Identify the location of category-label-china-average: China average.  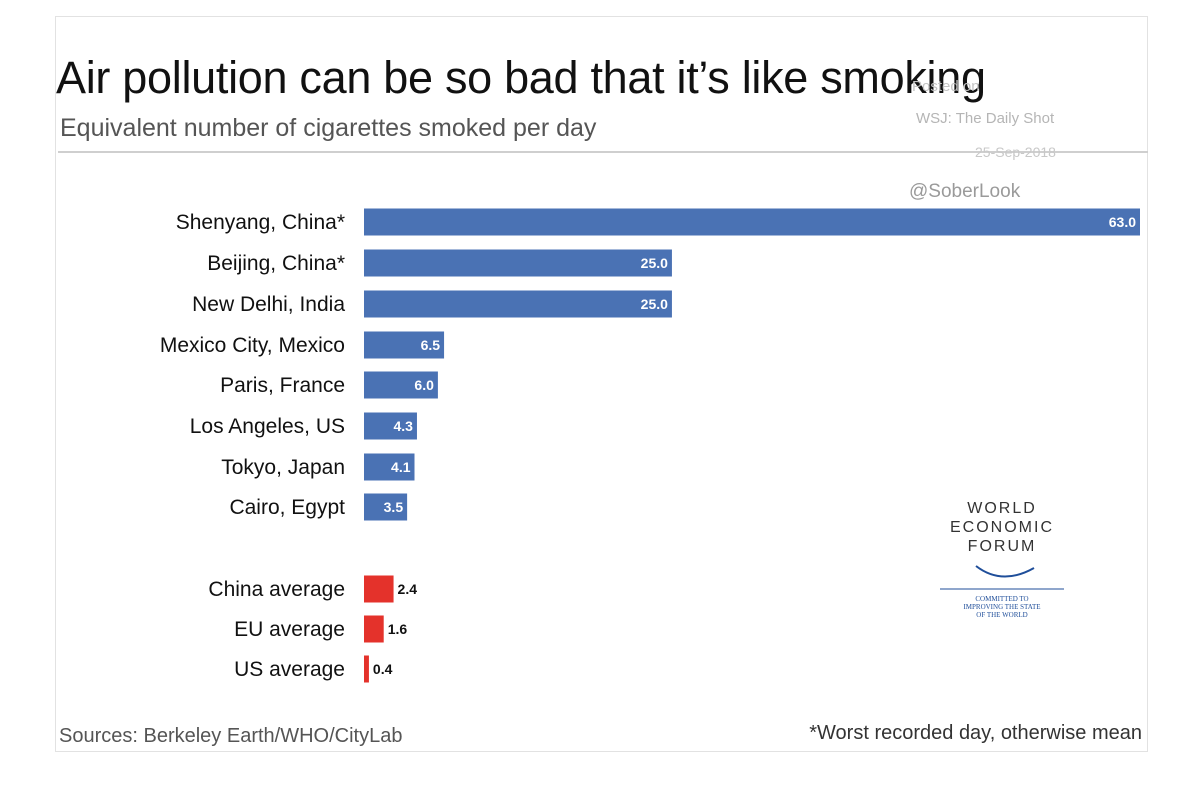
(276, 589).